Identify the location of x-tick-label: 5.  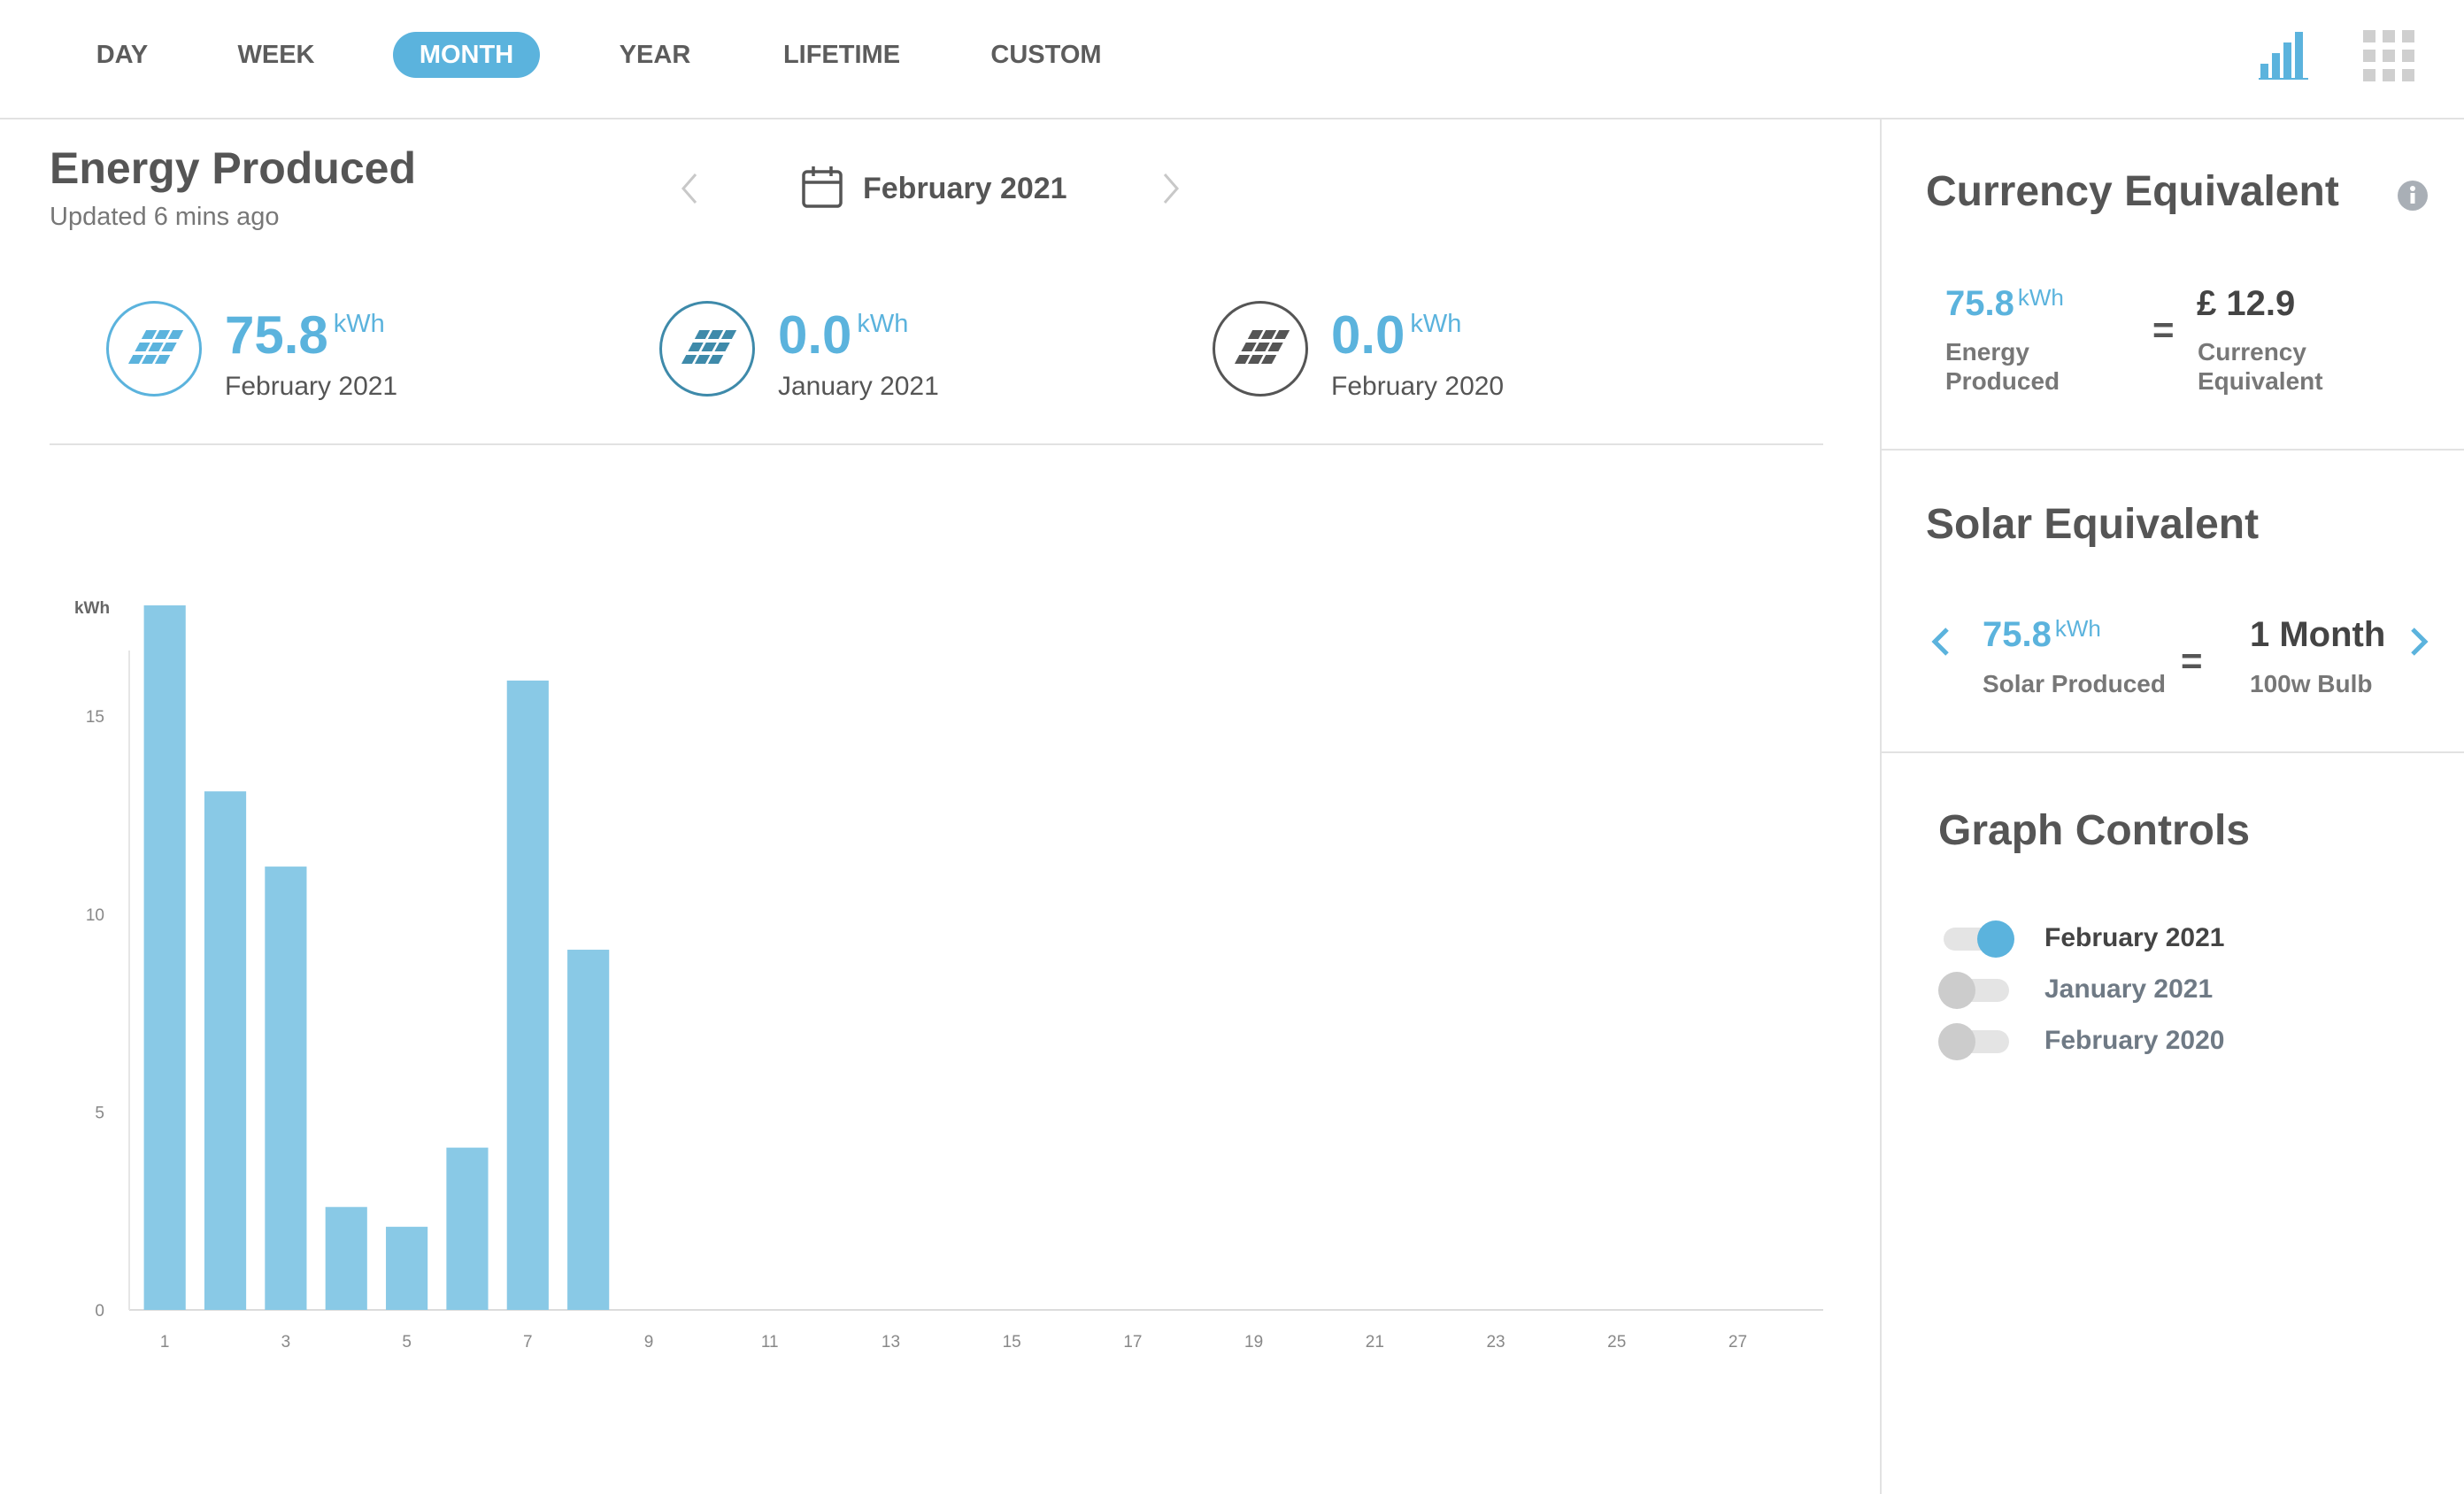
(407, 1343).